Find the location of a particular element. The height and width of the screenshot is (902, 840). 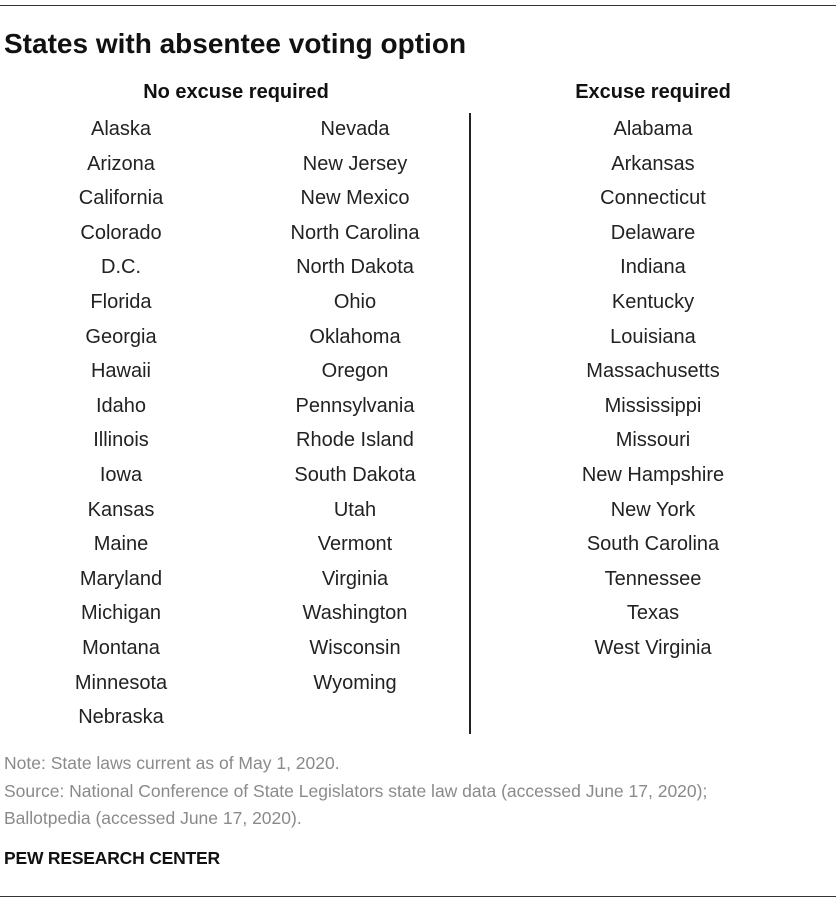

state-item: Kansas is located at coordinates (121, 509).